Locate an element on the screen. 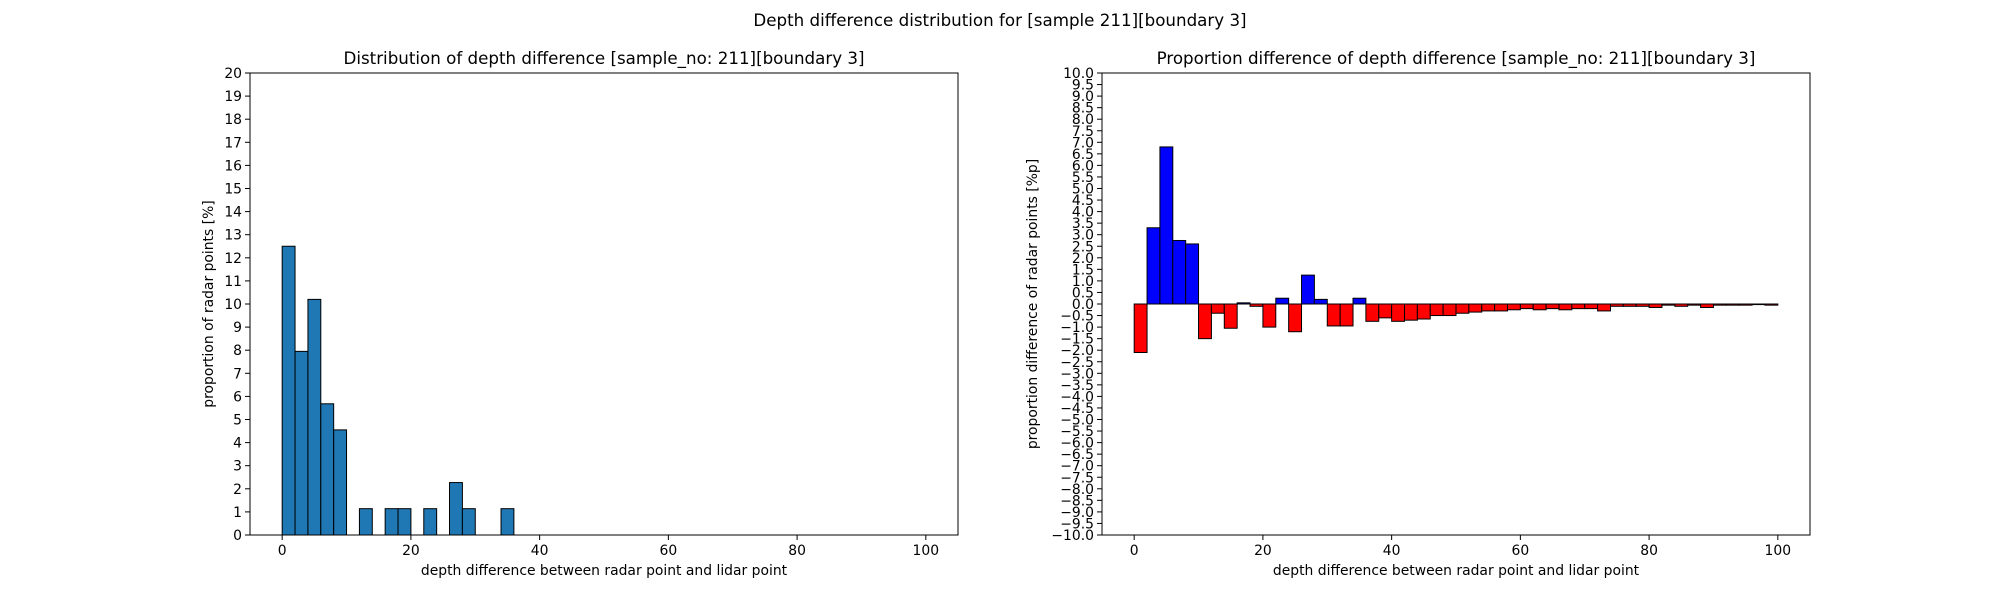  left-chart-xticks: 0 20 40 60 80 100 is located at coordinates (608, 547).